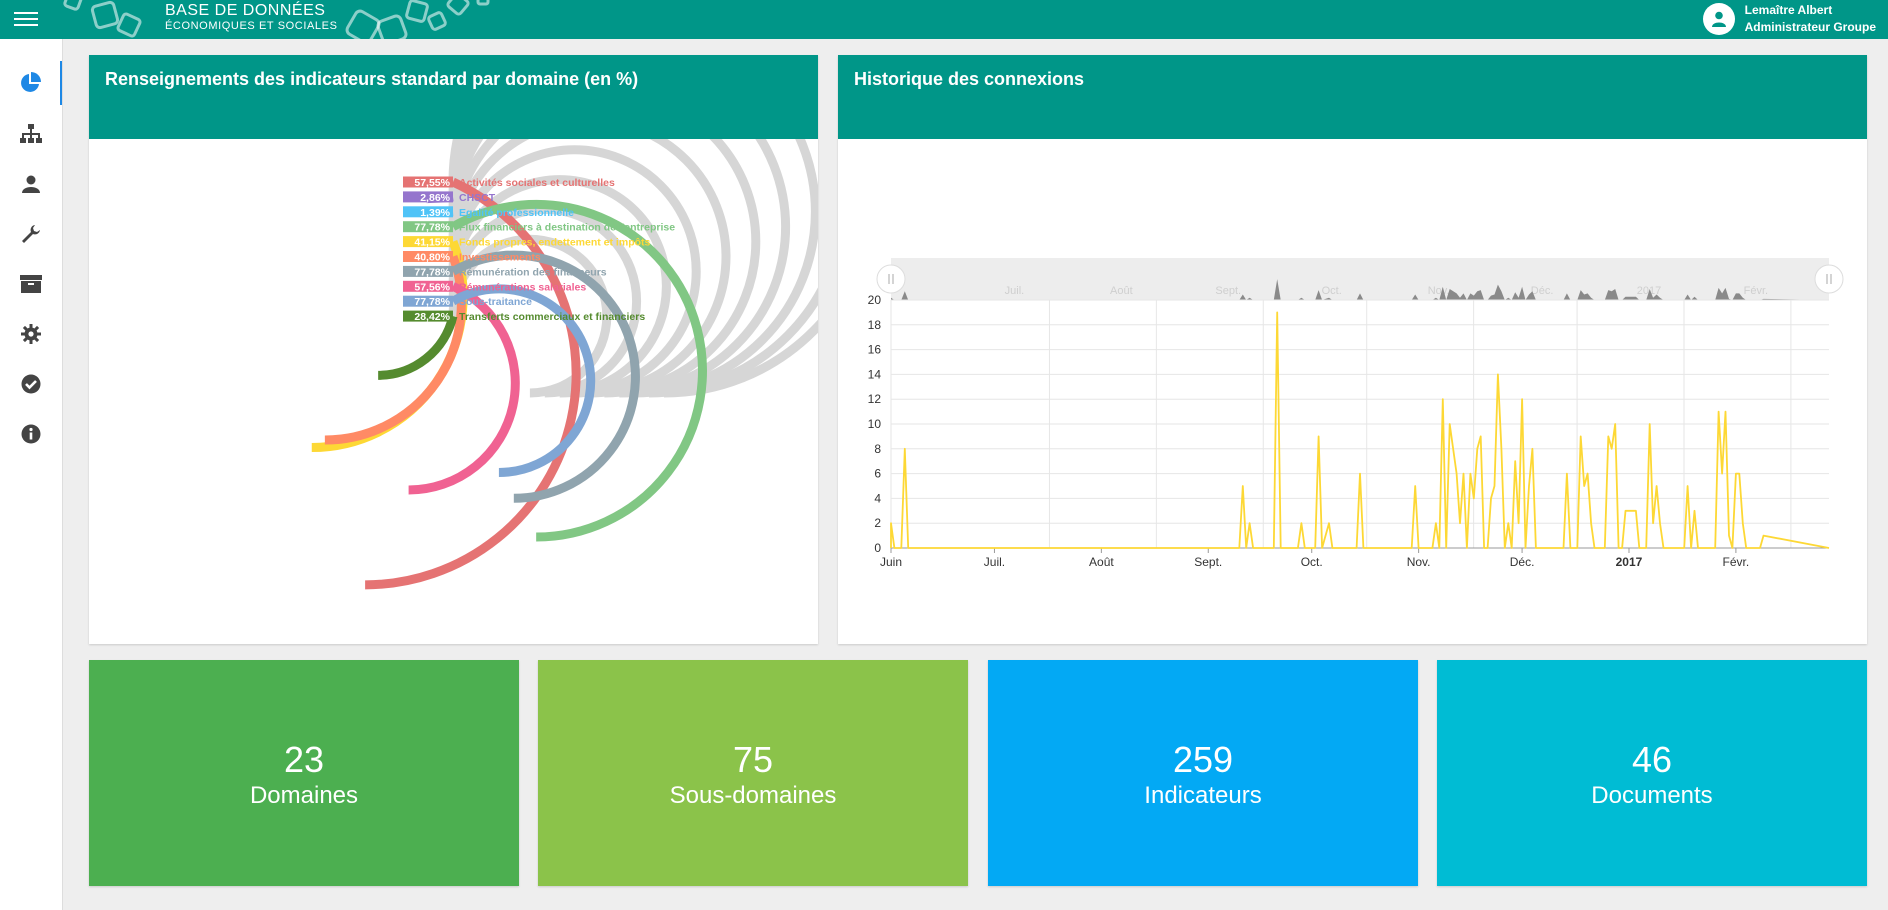 The height and width of the screenshot is (910, 1888). Describe the element at coordinates (875, 325) in the screenshot. I see `y-tick-18: 18` at that location.